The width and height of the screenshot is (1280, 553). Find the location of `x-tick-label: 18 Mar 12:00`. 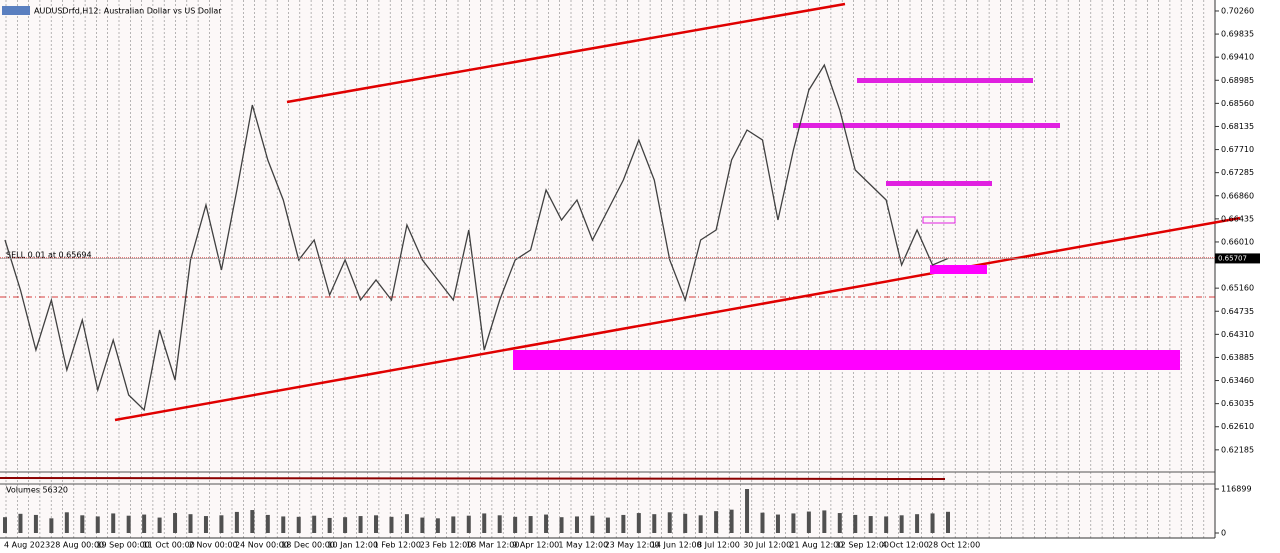

x-tick-label: 18 Mar 12:00 is located at coordinates (492, 545).